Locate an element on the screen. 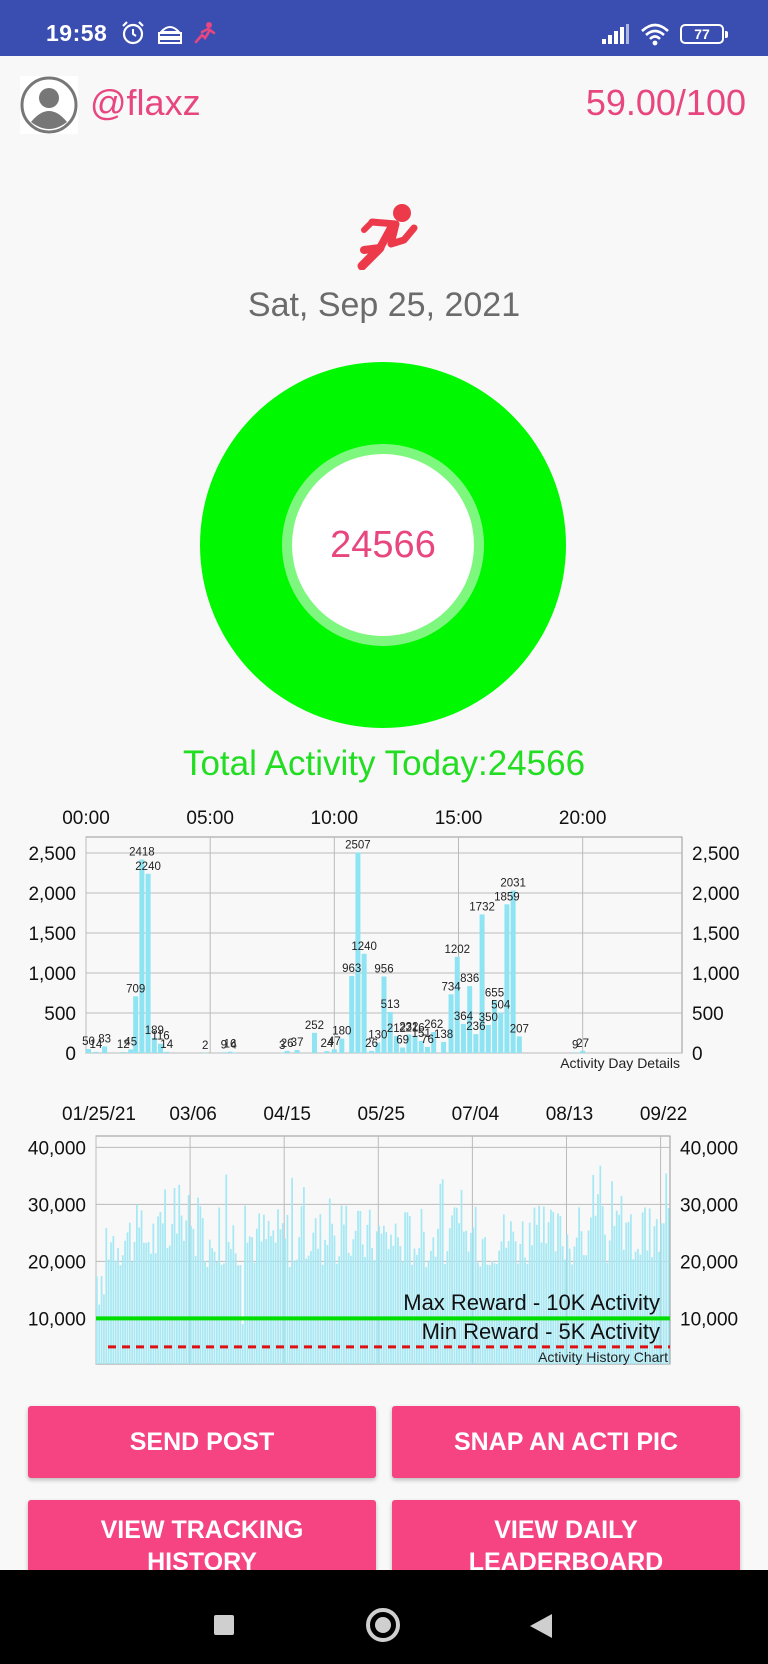 The image size is (768, 1664). day-chart-bar-label: 14 is located at coordinates (96, 1045).